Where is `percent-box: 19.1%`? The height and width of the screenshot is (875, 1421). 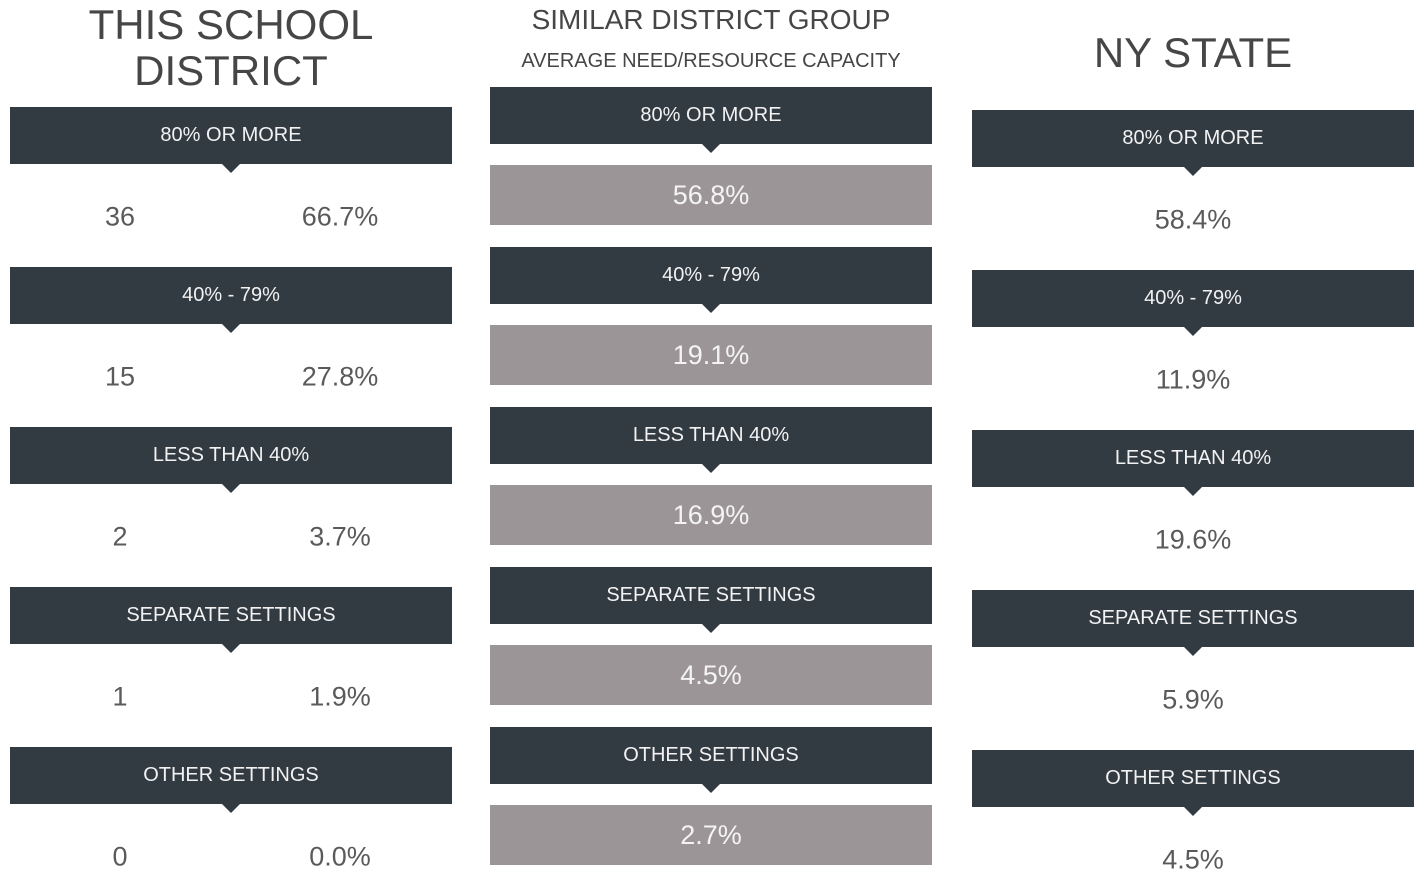 percent-box: 19.1% is located at coordinates (711, 355).